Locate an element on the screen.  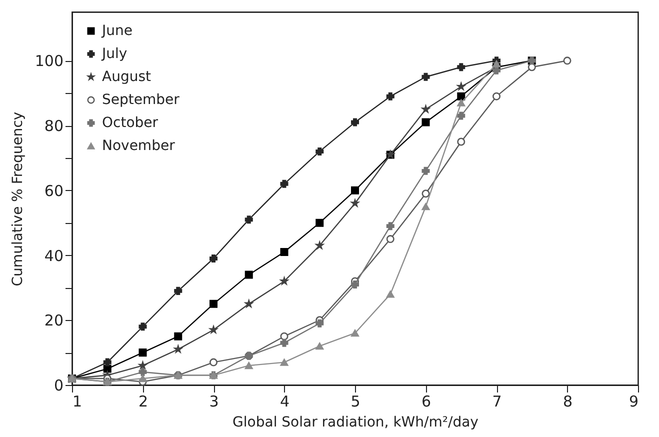
y-tick-label: 40 is located at coordinates (54, 255).